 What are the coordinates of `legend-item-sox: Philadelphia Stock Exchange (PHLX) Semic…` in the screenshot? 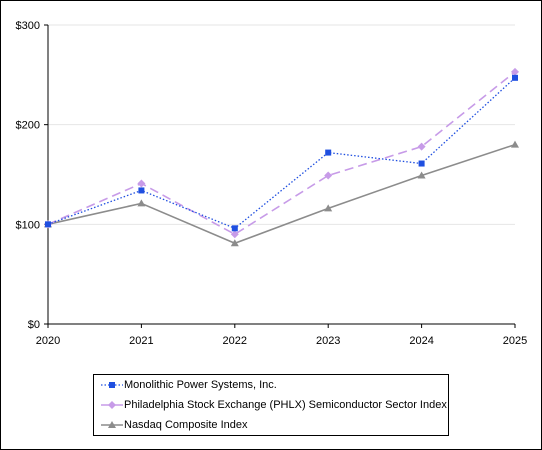 It's located at (271, 406).